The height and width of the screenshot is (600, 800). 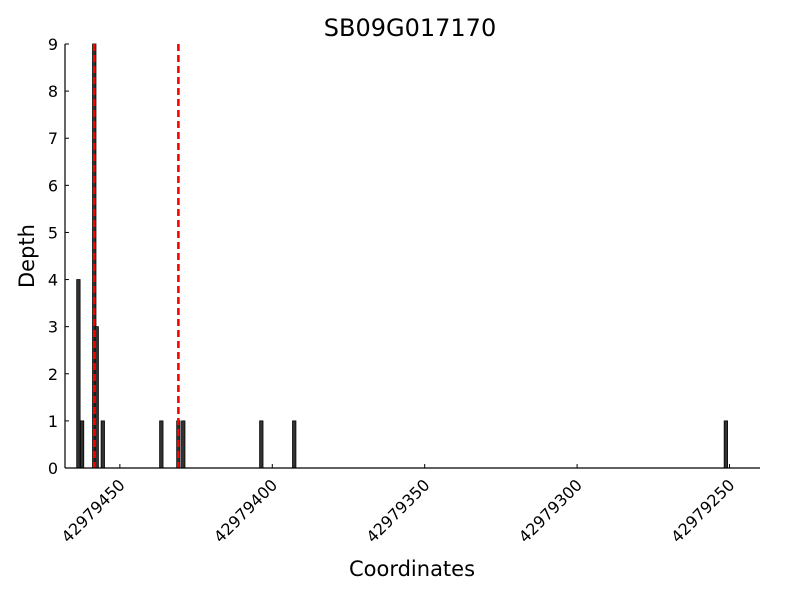 What do you see at coordinates (58, 256) in the screenshot?
I see `y-ticks-layer: 0 1 2 3 4 5 6 7 8 9` at bounding box center [58, 256].